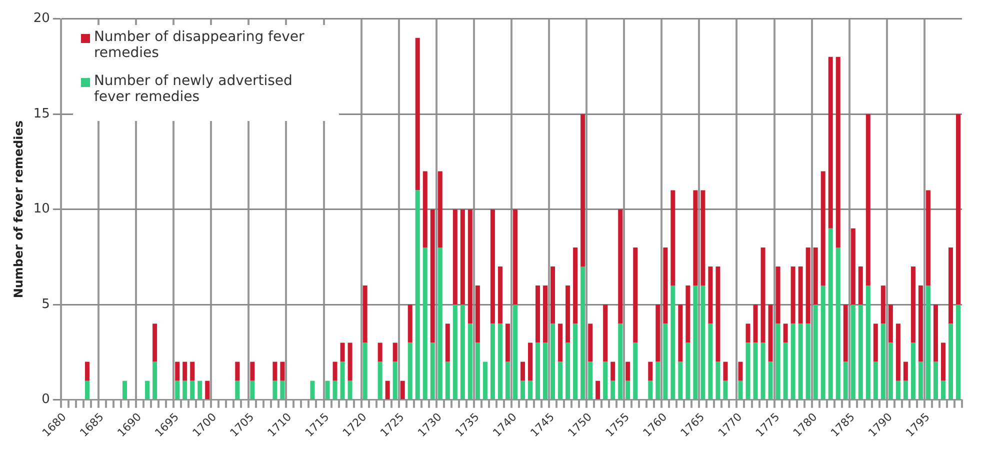 The height and width of the screenshot is (451, 984). I want to click on legend-label: Number of newly advertised fever remedies, so click(194, 88).